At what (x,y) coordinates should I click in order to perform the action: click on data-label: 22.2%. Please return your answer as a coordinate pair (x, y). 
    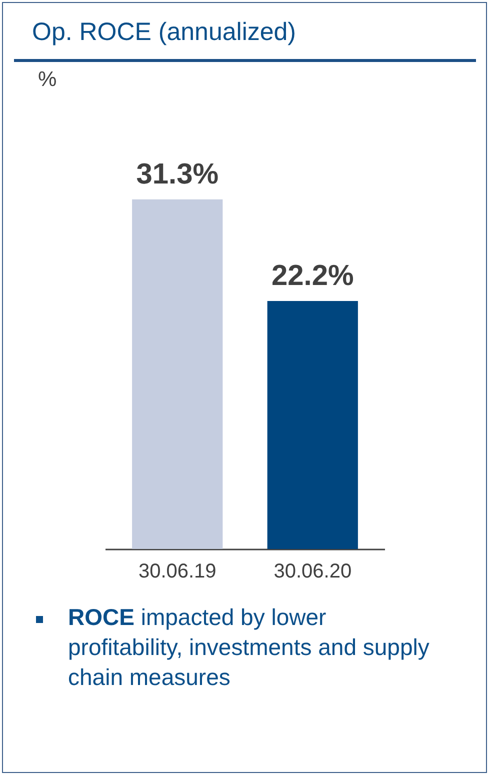
    Looking at the image, I should click on (313, 276).